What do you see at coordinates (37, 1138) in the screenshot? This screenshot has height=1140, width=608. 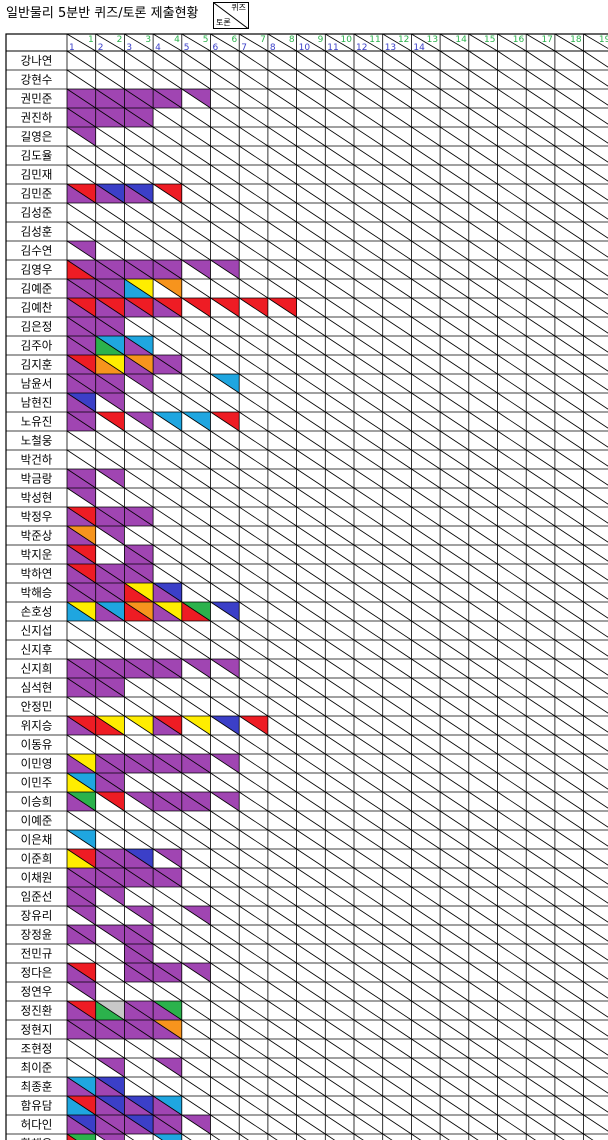 I see `student-name: 황해은` at bounding box center [37, 1138].